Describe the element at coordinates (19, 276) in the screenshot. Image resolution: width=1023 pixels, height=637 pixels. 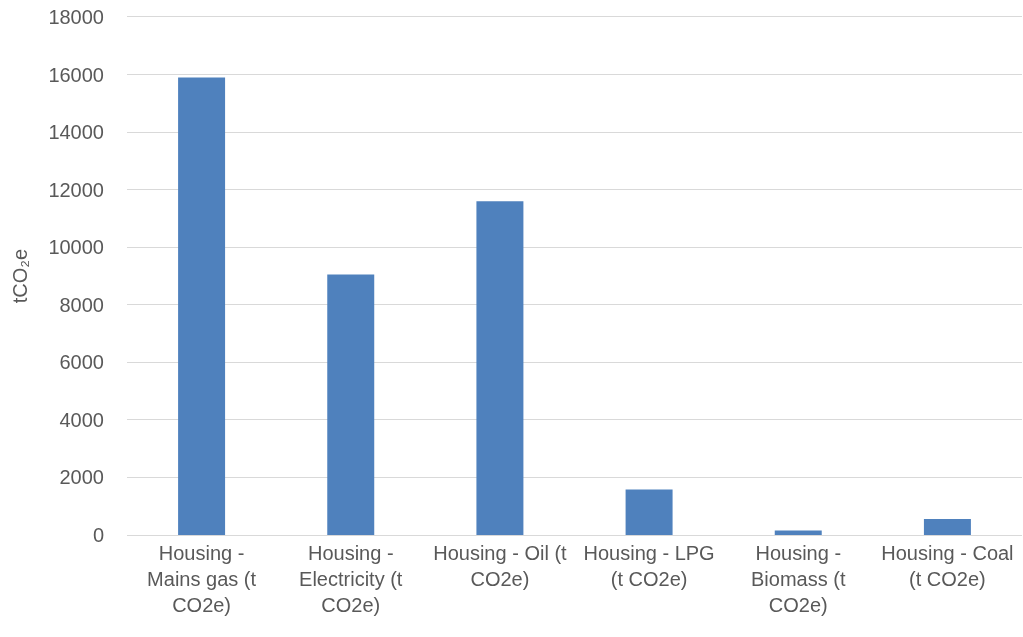
I see `y-axis-title: tCO₂e` at that location.